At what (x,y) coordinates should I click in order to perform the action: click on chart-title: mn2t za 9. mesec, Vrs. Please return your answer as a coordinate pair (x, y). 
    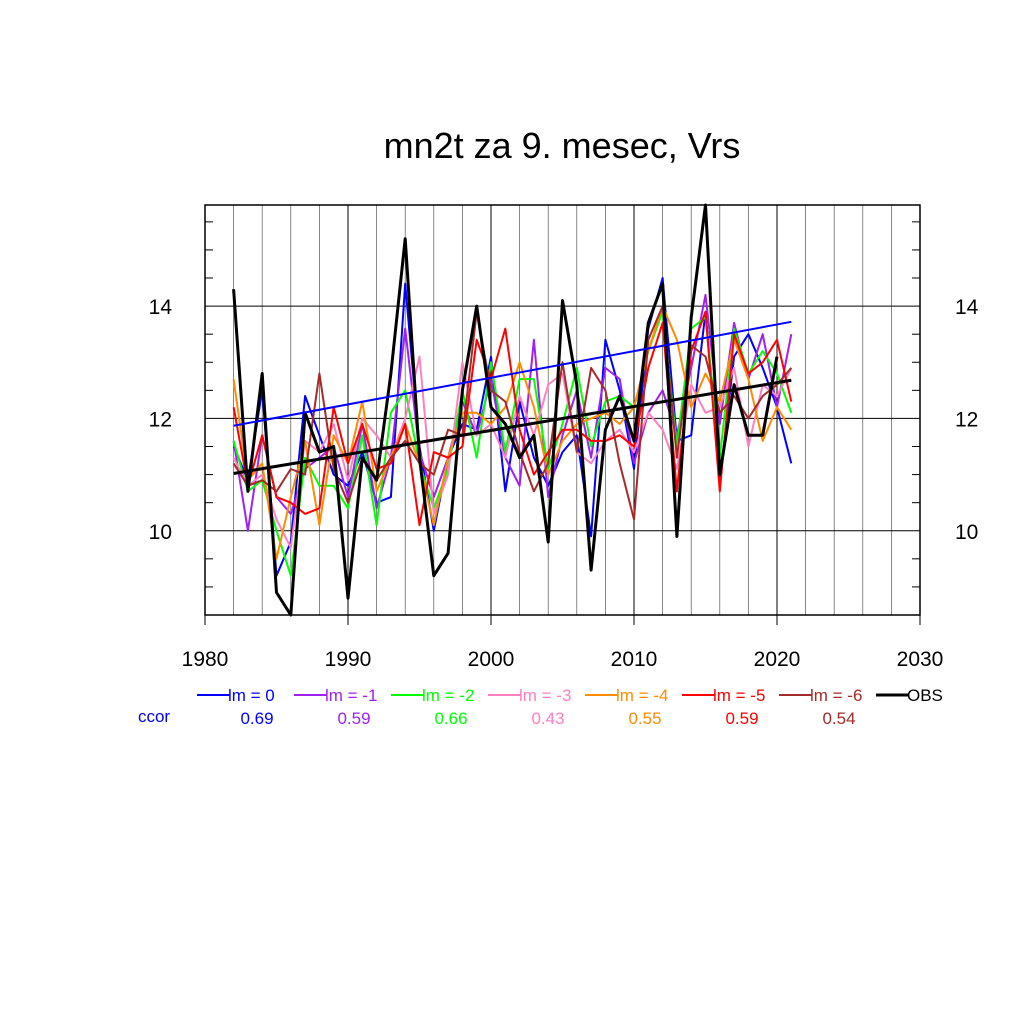
    Looking at the image, I should click on (562, 145).